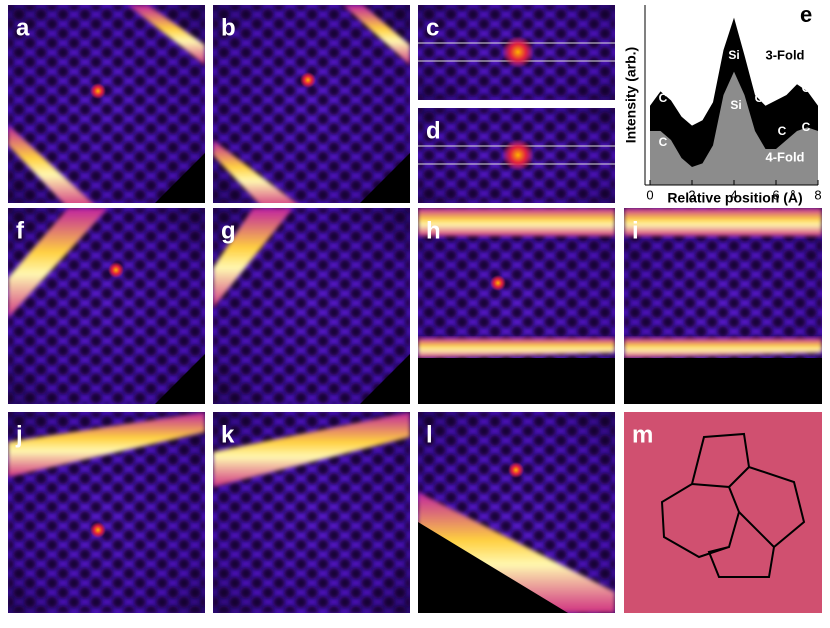 The height and width of the screenshot is (628, 830). I want to click on image-panel: d, so click(516, 155).